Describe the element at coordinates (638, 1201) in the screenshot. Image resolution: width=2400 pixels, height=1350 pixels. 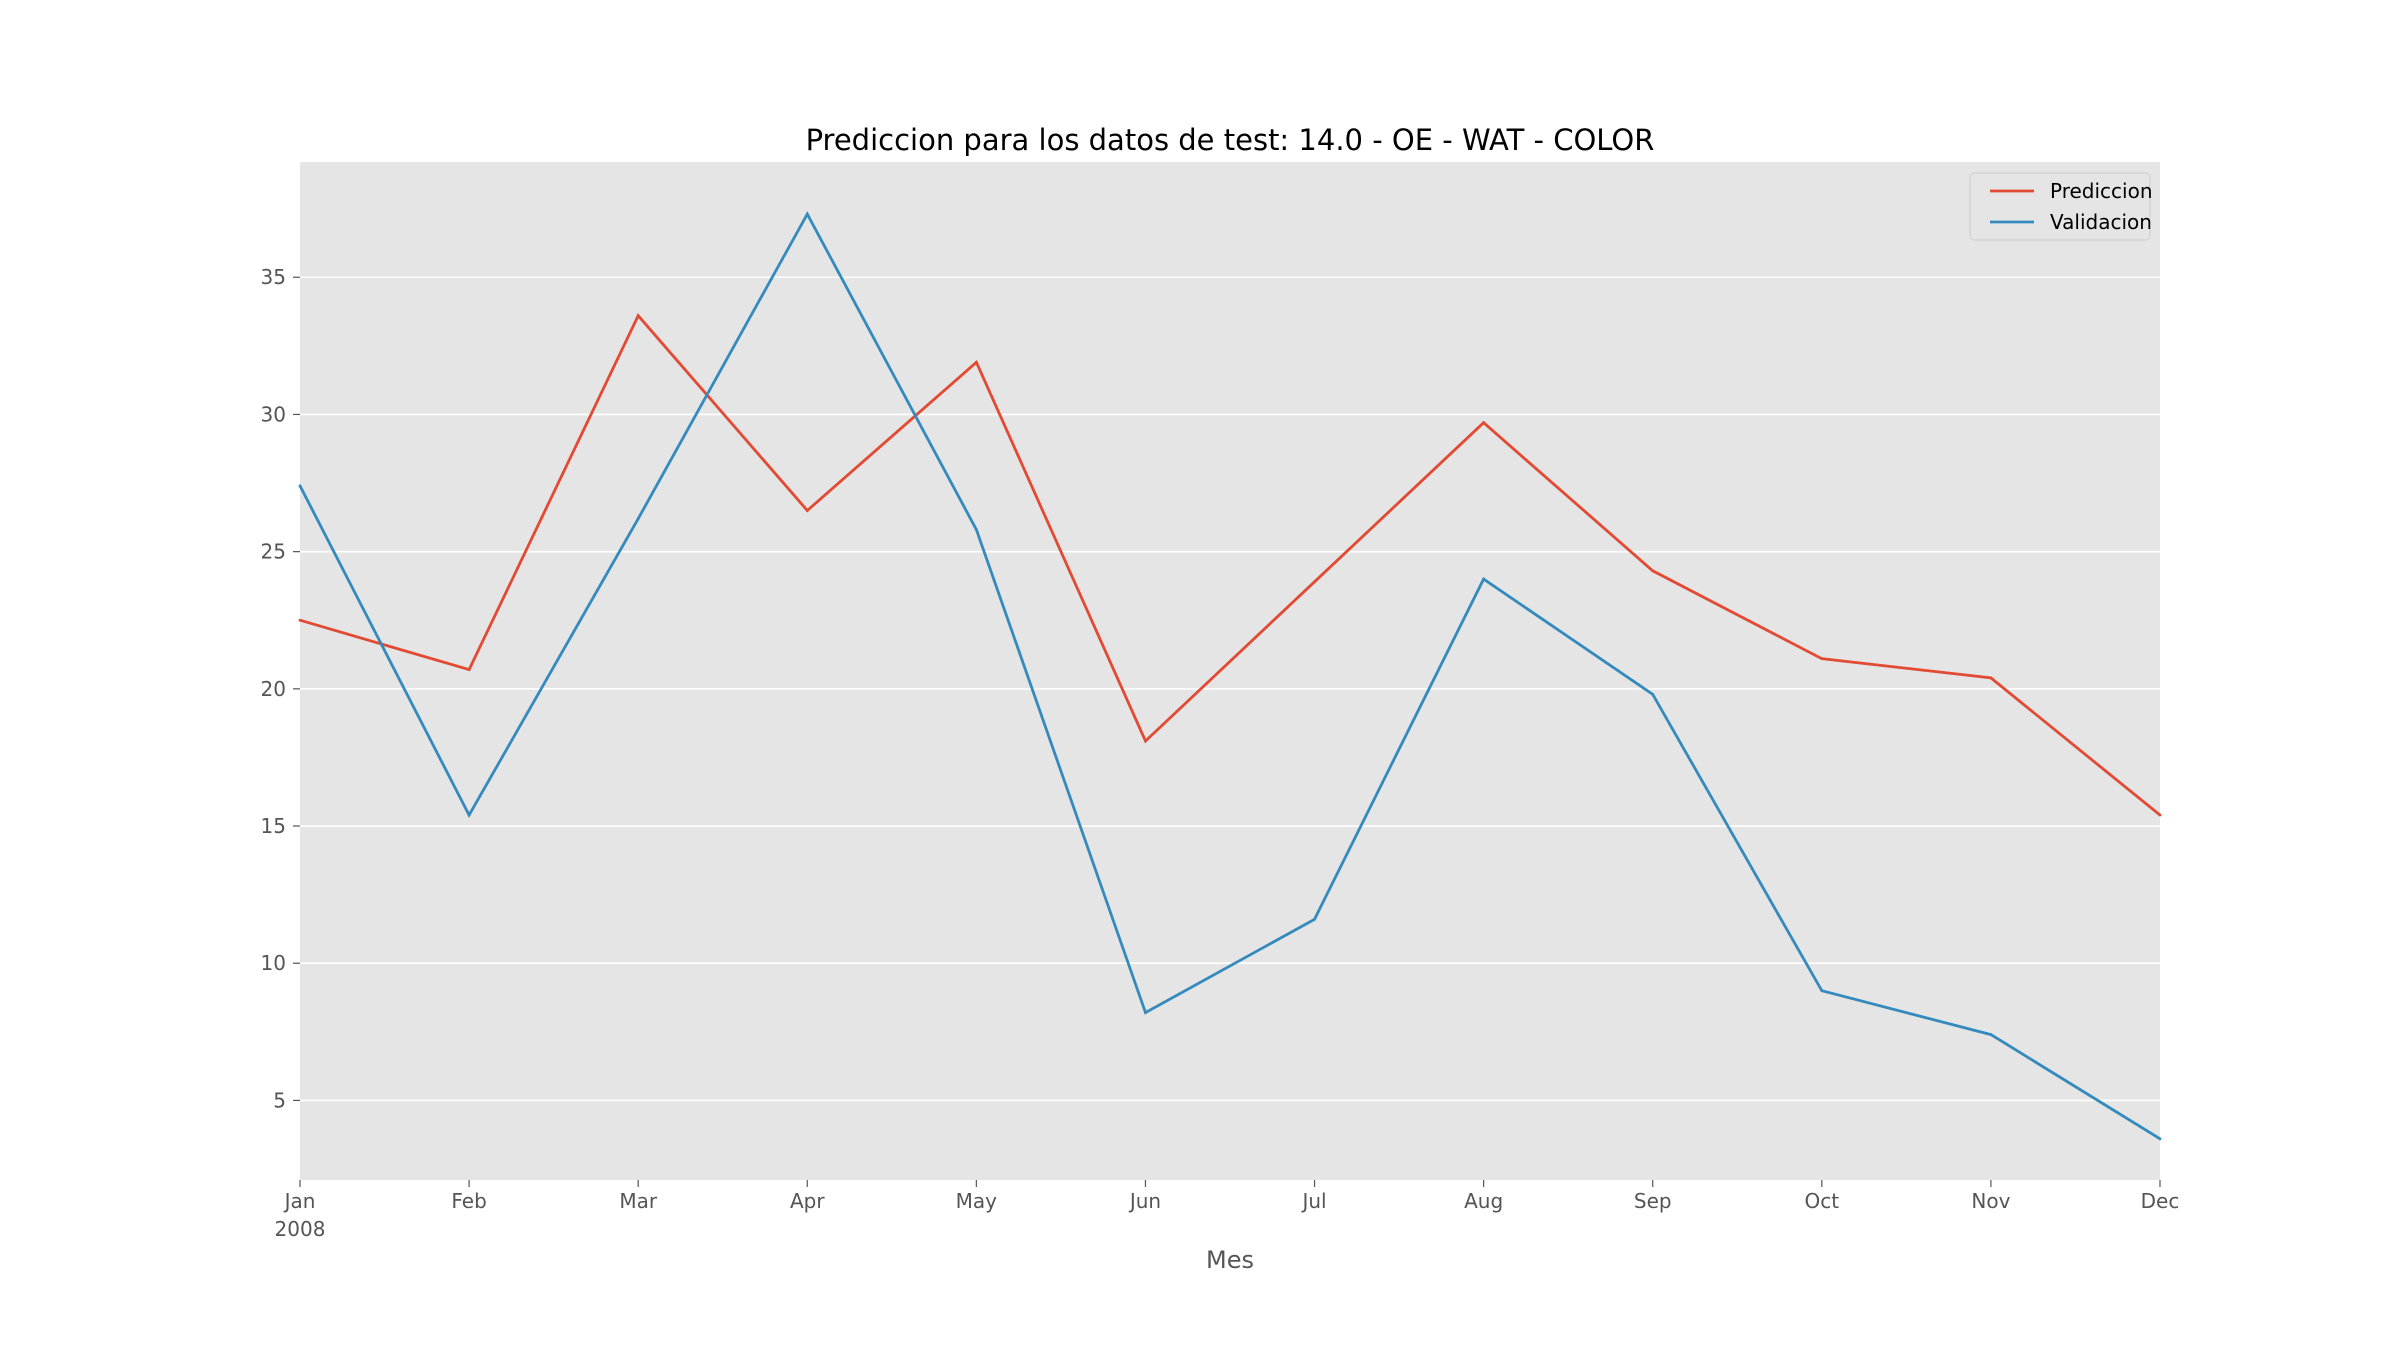
I see `x-tick-label: Mar` at that location.